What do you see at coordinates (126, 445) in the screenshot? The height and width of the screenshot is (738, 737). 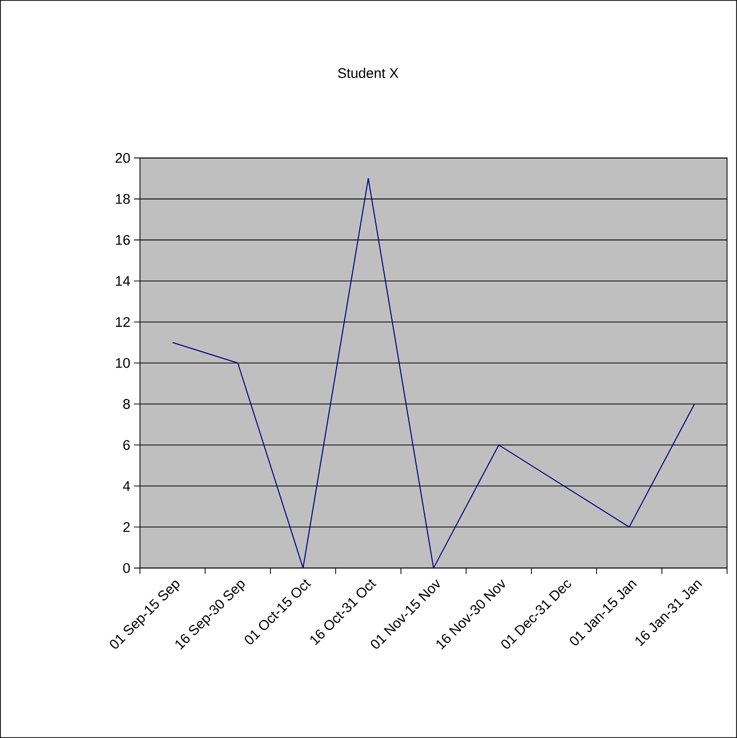 I see `y-tick-label: 6` at bounding box center [126, 445].